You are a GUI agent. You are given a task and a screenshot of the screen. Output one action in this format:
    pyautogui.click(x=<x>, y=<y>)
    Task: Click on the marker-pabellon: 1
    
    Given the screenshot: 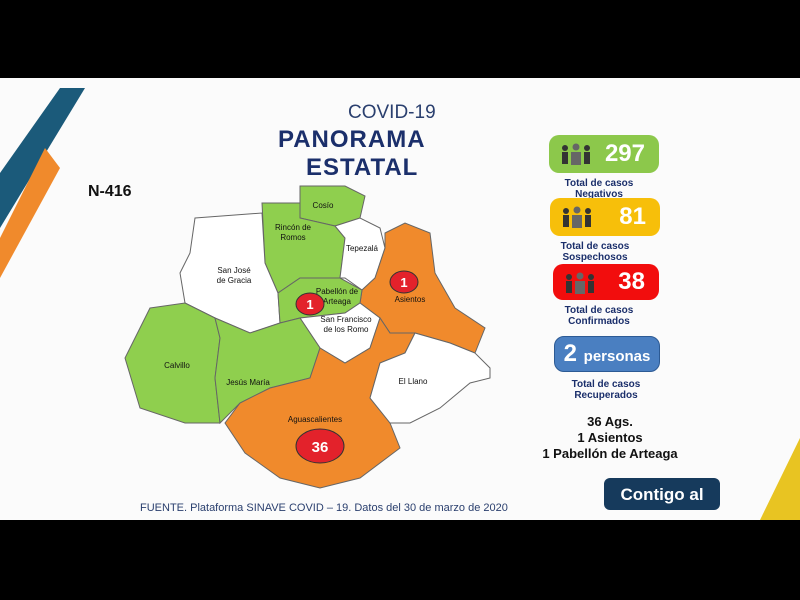 What is the action you would take?
    pyautogui.click(x=310, y=304)
    